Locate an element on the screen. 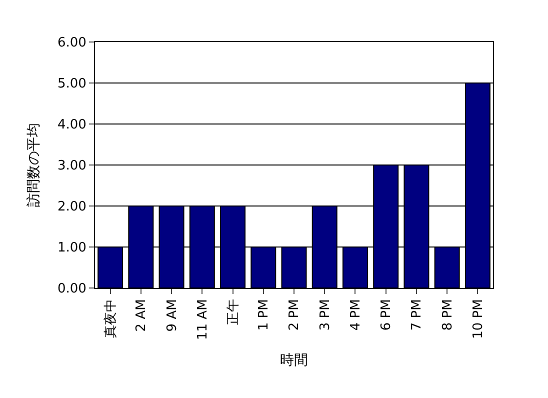  x-tick-label: 1 PM is located at coordinates (264, 315).